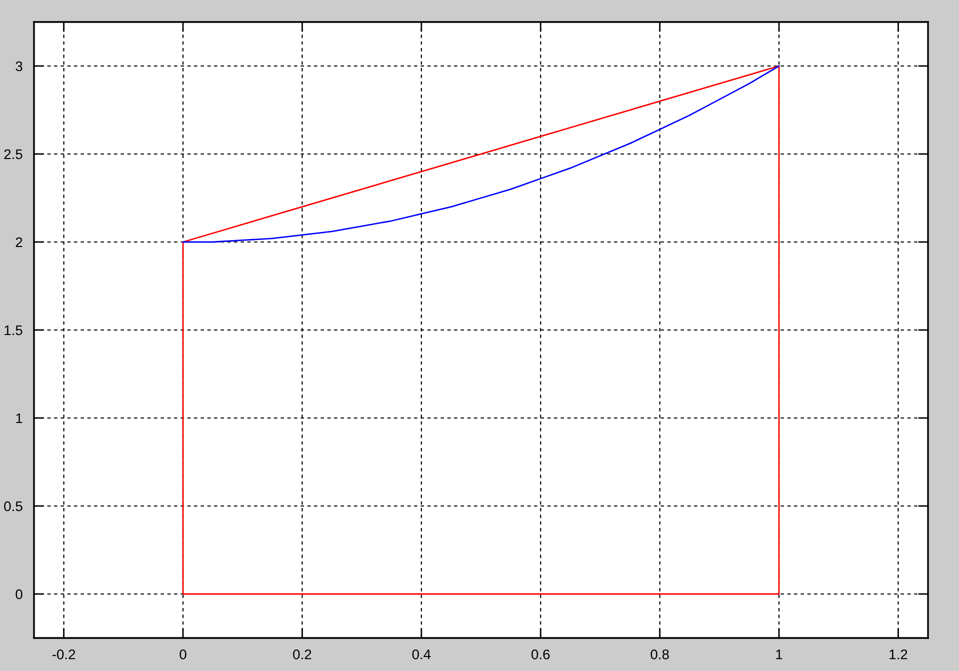 The image size is (959, 671). I want to click on y-tick-label: 3, so click(19, 66).